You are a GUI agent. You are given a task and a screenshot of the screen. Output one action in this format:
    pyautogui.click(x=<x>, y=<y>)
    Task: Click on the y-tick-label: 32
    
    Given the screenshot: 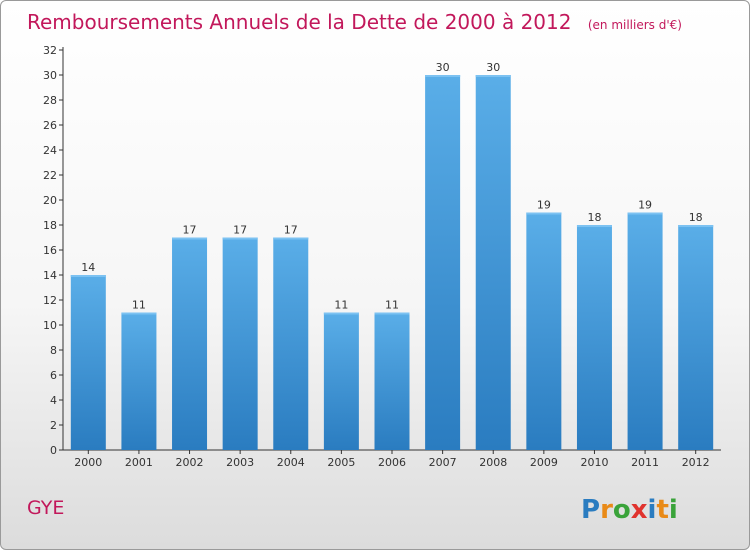 What is the action you would take?
    pyautogui.click(x=50, y=50)
    